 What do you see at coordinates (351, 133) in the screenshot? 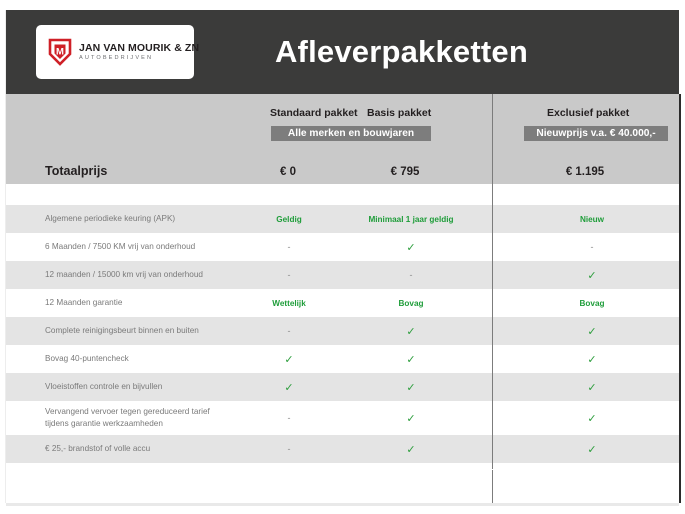
I see `badge-alle-merken: Alle merken en bouwjaren` at bounding box center [351, 133].